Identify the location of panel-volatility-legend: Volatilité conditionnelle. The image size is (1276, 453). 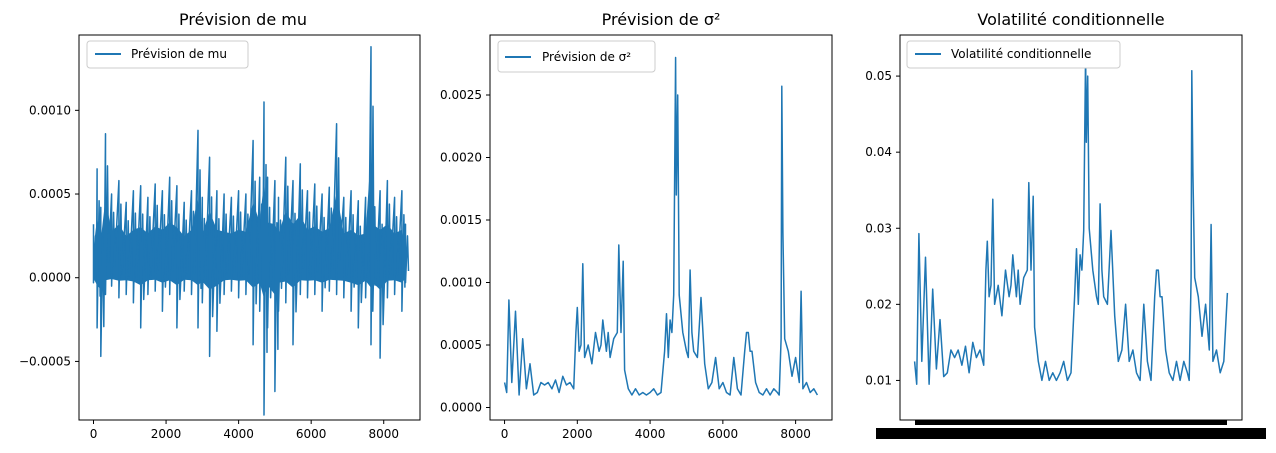
(1013, 54).